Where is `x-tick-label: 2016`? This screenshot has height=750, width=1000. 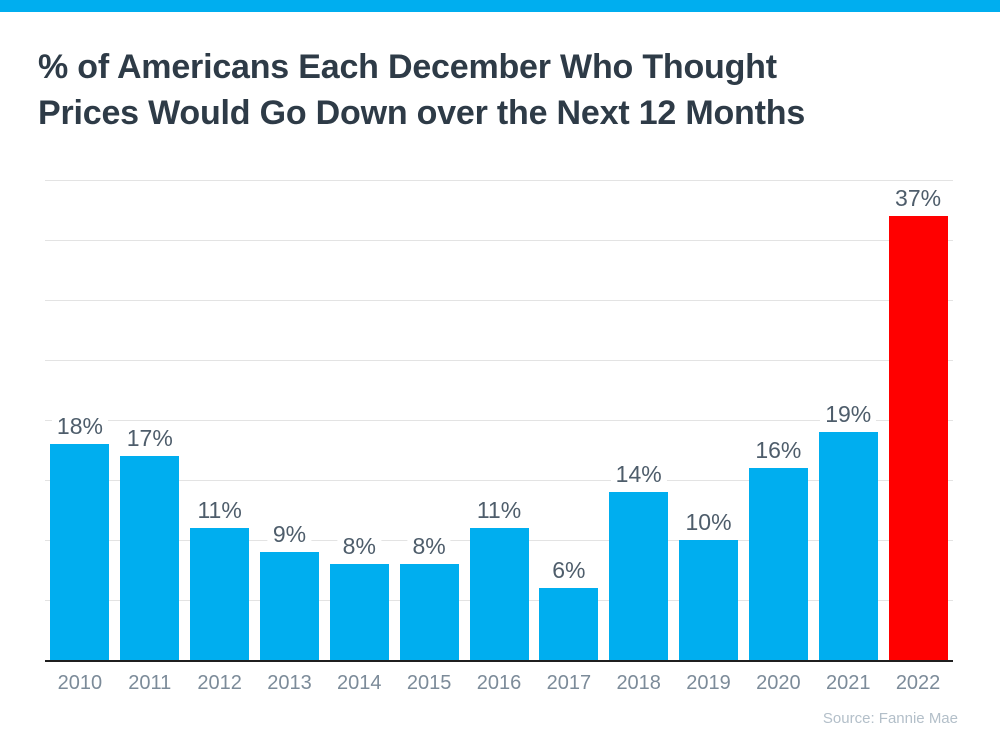 x-tick-label: 2016 is located at coordinates (499, 683).